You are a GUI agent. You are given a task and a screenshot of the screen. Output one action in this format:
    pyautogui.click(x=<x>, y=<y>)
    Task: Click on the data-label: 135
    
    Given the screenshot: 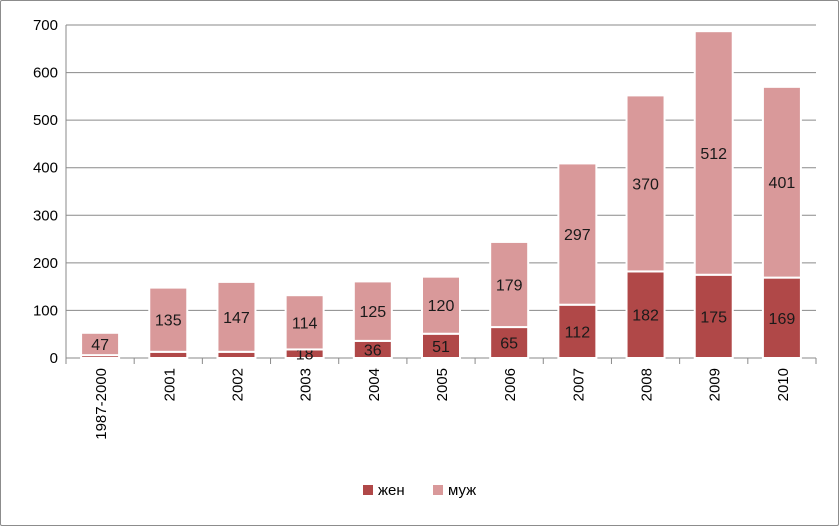 What is the action you would take?
    pyautogui.click(x=168, y=321)
    